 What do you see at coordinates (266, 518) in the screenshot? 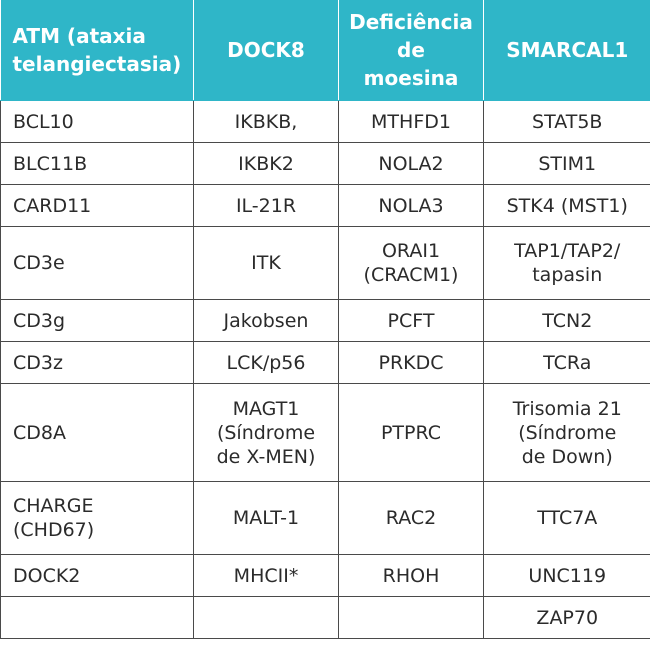
I see `table-cell: MALT-1` at bounding box center [266, 518].